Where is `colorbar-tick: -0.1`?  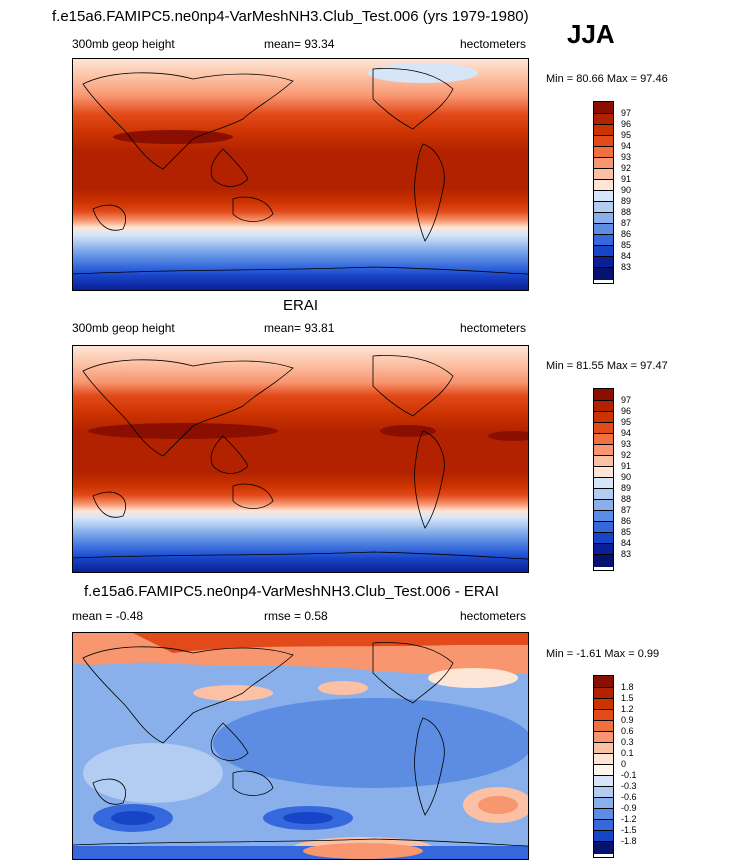 colorbar-tick: -0.1 is located at coordinates (629, 775).